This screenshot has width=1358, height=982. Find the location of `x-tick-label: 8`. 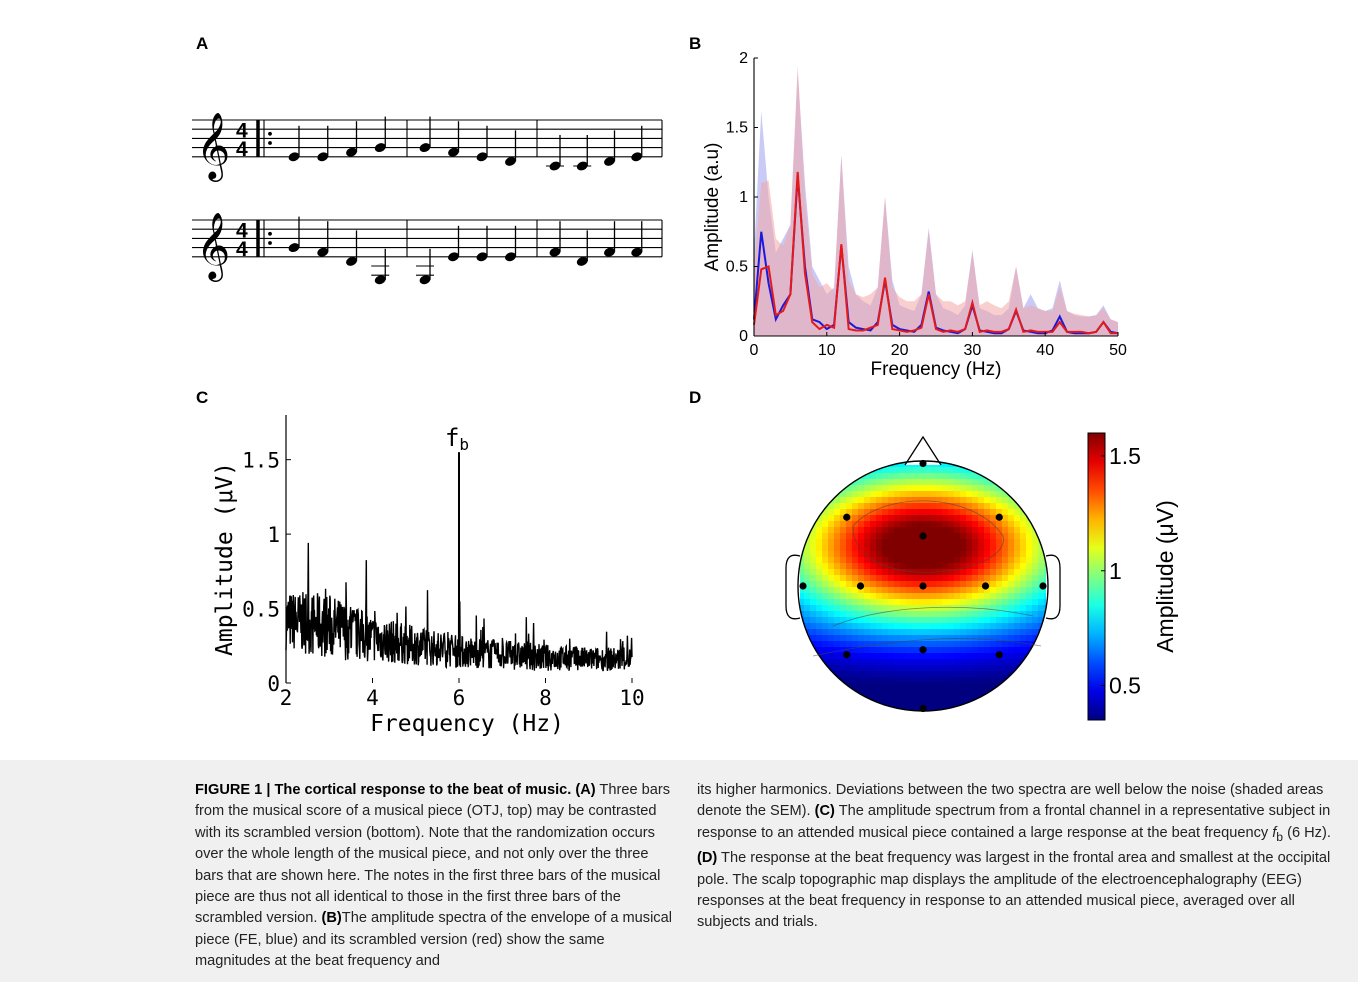

x-tick-label: 8 is located at coordinates (545, 698).